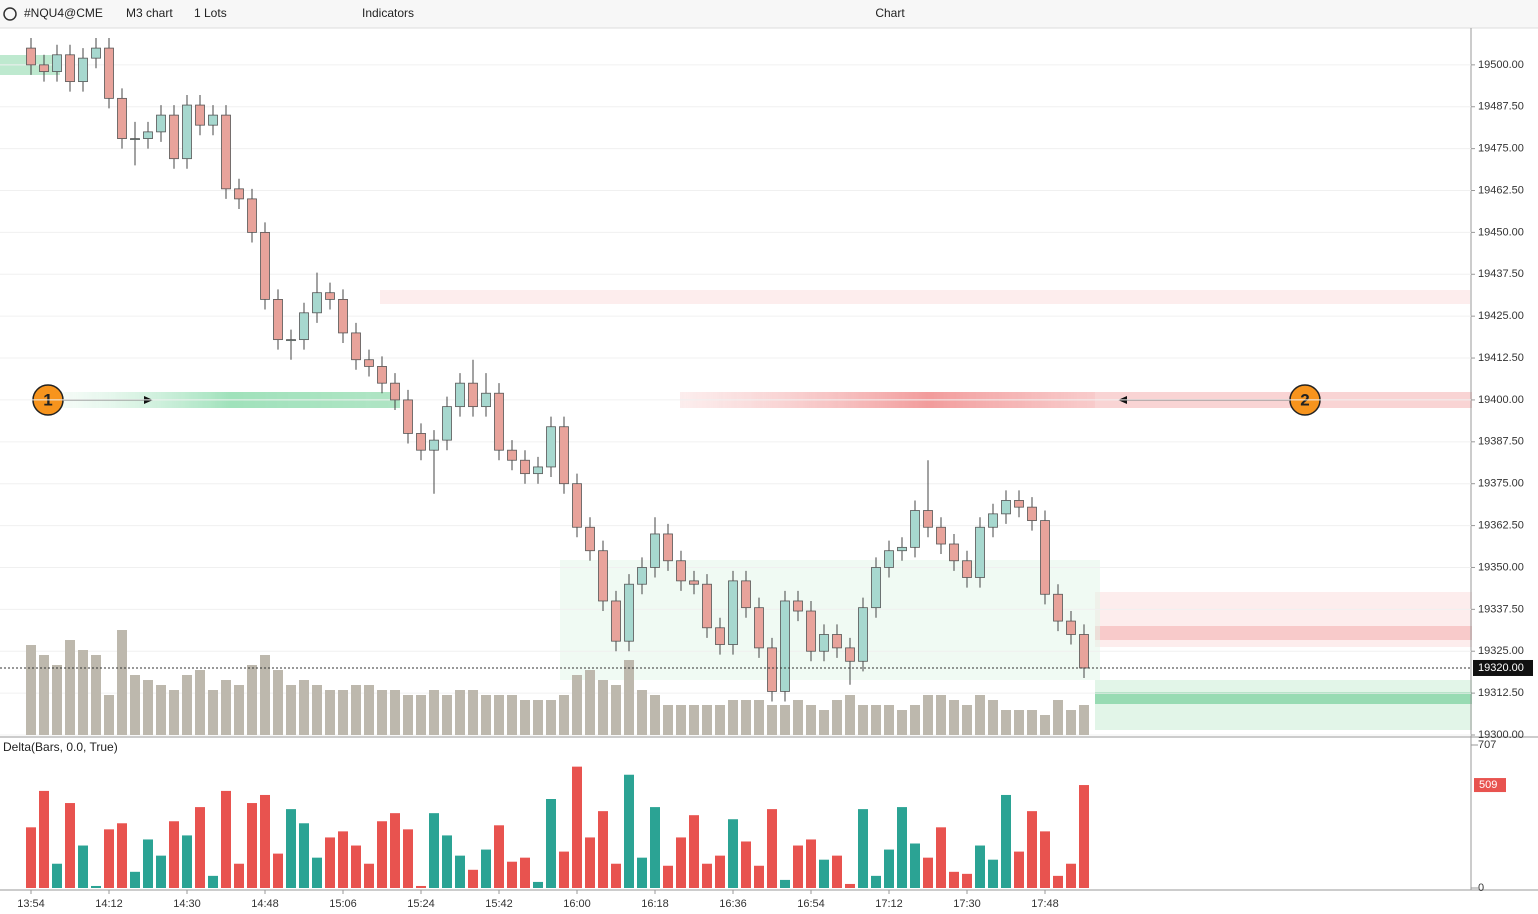 The height and width of the screenshot is (914, 1538). What do you see at coordinates (811, 904) in the screenshot?
I see `x-tick-label: 16:54` at bounding box center [811, 904].